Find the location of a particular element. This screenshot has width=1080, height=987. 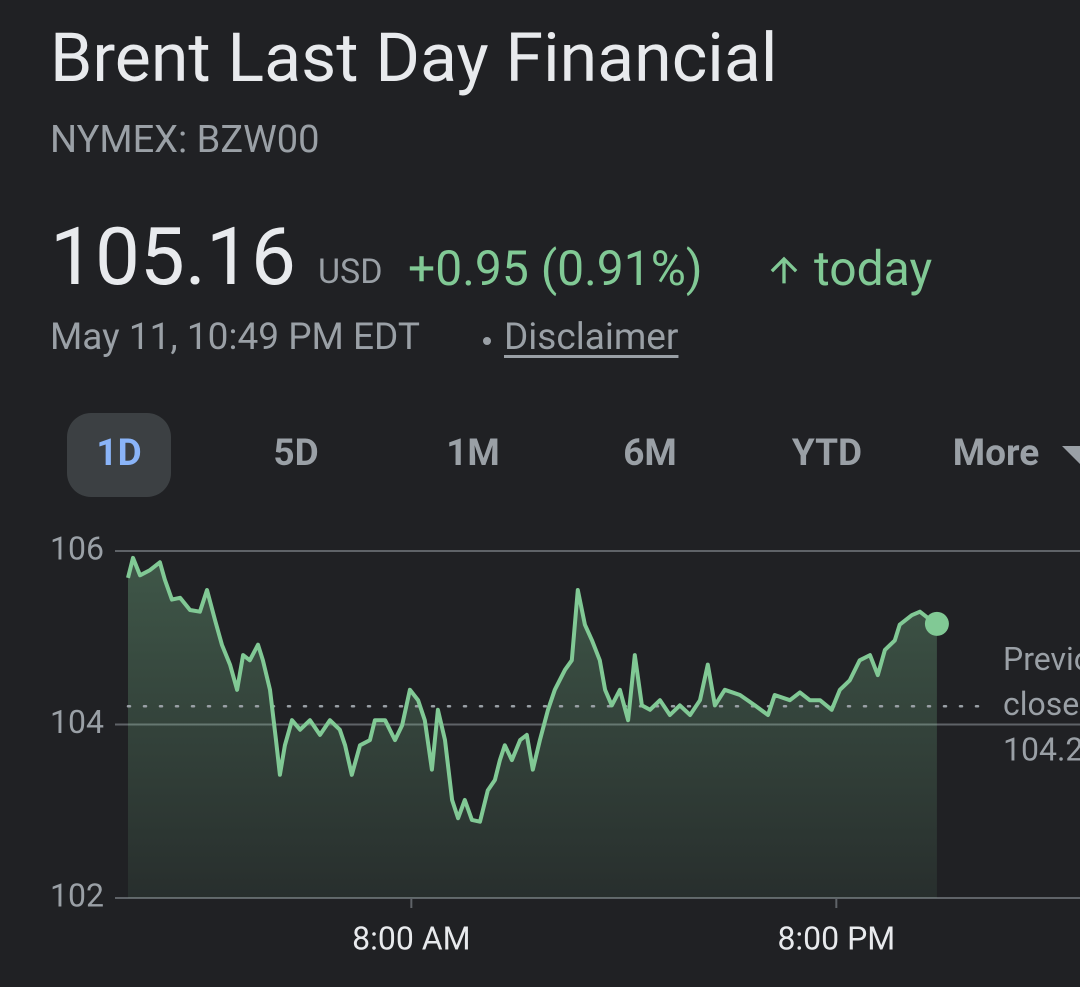

x-tick-label: 8:00 PM is located at coordinates (836, 938).